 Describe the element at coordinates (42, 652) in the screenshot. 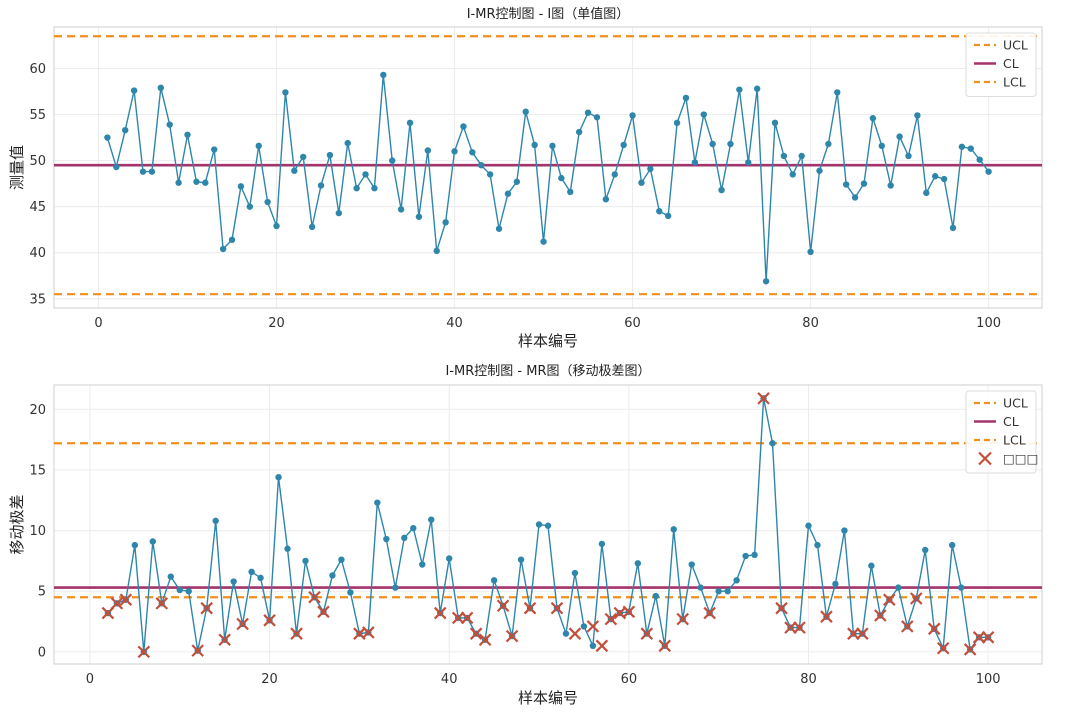

I see `y-tick-label: 0` at that location.